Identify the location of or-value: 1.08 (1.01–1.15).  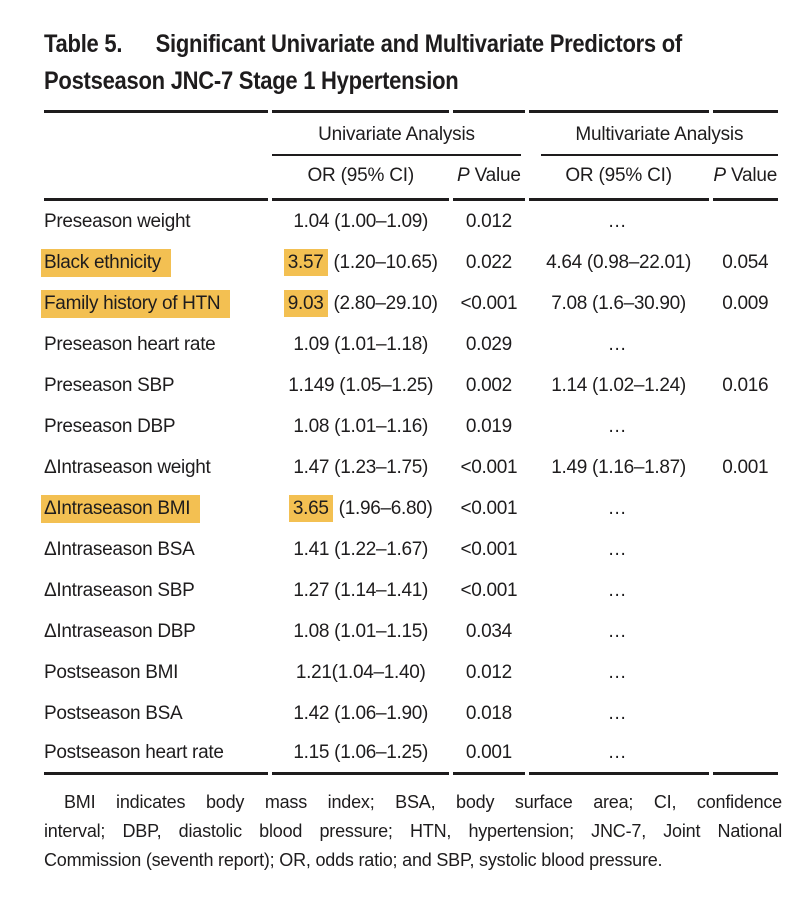
(361, 631).